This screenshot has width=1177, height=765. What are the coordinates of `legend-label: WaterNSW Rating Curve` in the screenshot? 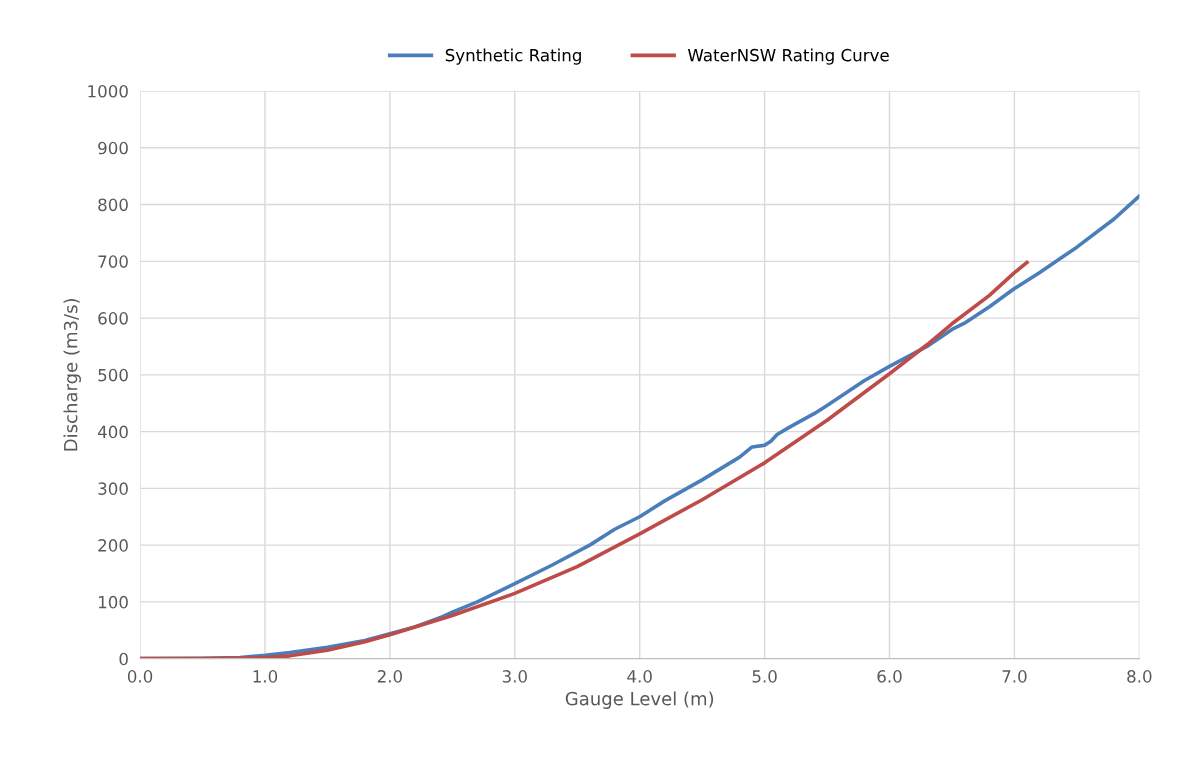 It's located at (788, 56).